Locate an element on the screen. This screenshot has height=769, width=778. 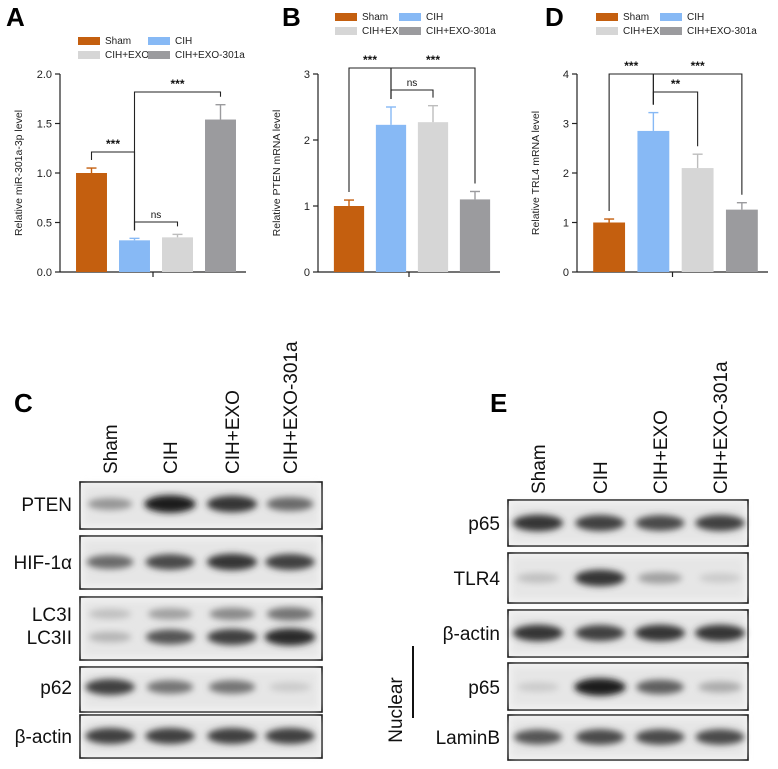
significance-label: ns is located at coordinates (156, 215).